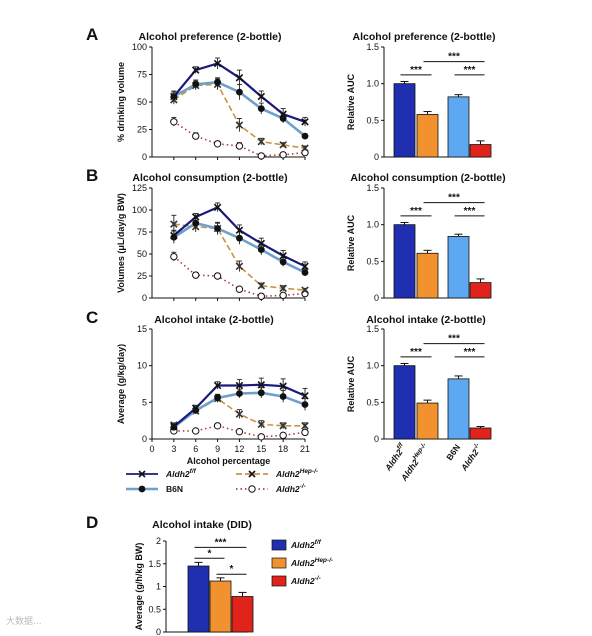 The image size is (592, 636). Describe the element at coordinates (239, 409) in the screenshot. I see `series-b6n` at that location.